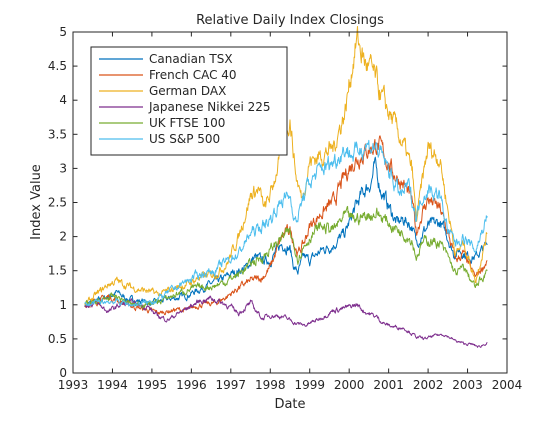 This screenshot has height=424, width=560. What do you see at coordinates (289, 404) in the screenshot?
I see `x-axis-label: Date` at bounding box center [289, 404].